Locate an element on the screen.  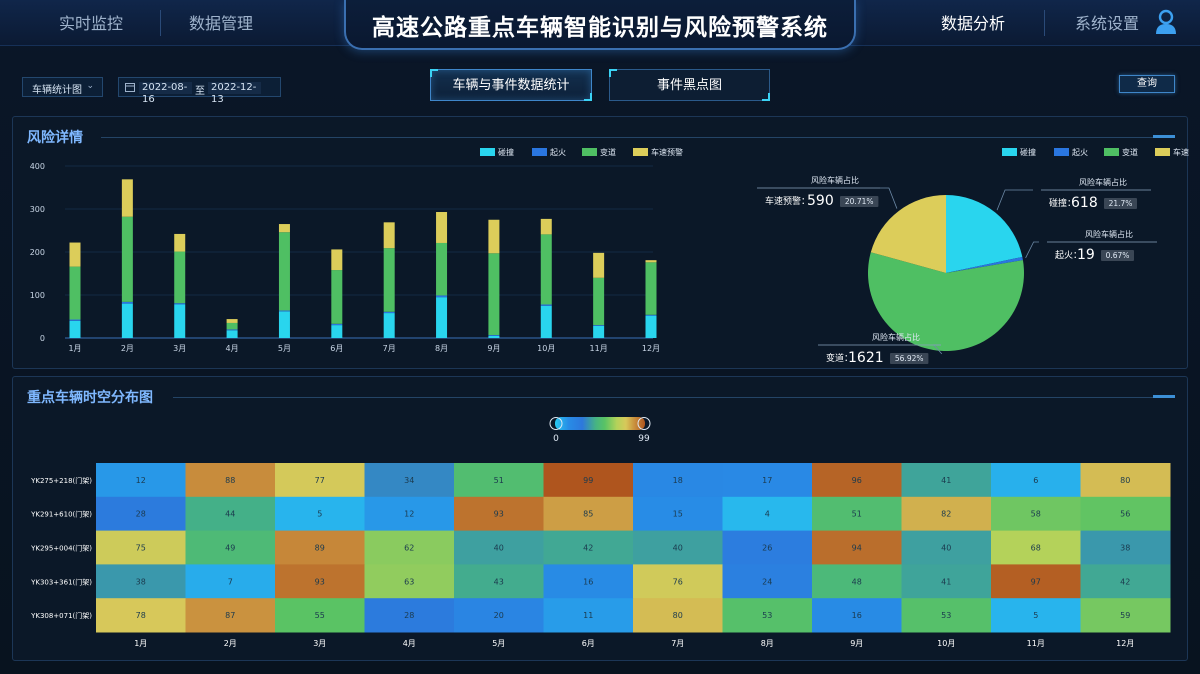
col-label: 1月 is located at coordinates (140, 643).